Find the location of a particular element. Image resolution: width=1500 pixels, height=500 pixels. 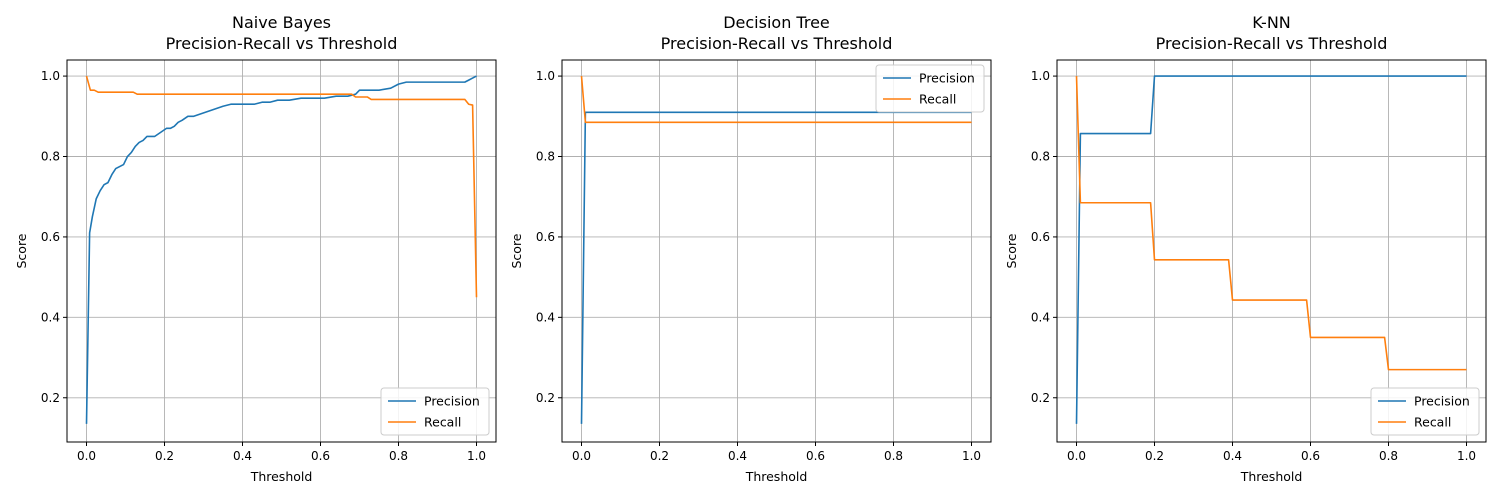

chart-title: Decision Tree is located at coordinates (776, 22).